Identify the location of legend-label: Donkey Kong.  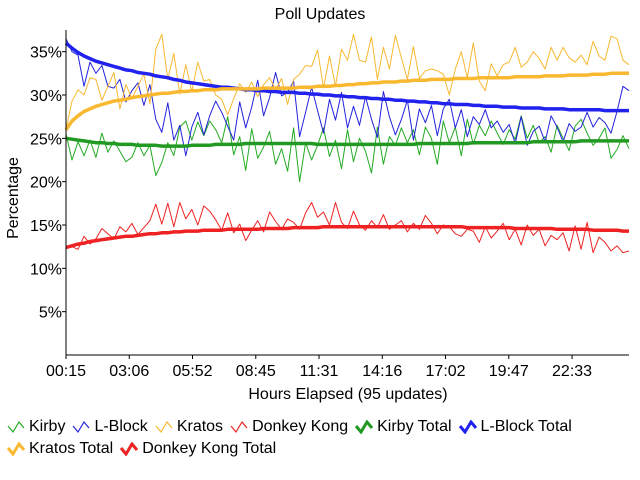
(300, 426).